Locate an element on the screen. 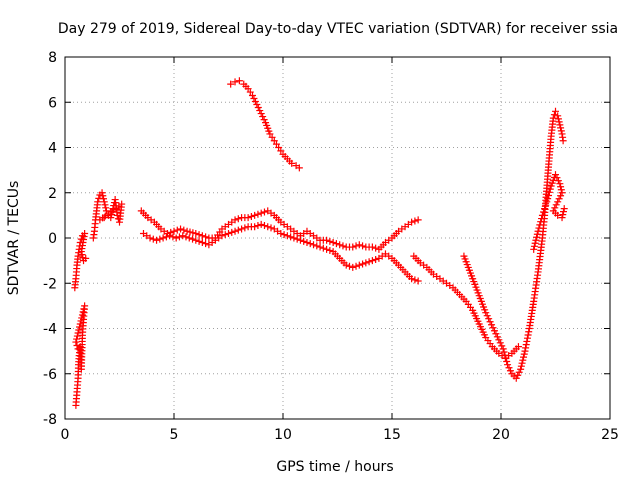 The height and width of the screenshot is (480, 640). x-tick-label: 0 is located at coordinates (65, 435).